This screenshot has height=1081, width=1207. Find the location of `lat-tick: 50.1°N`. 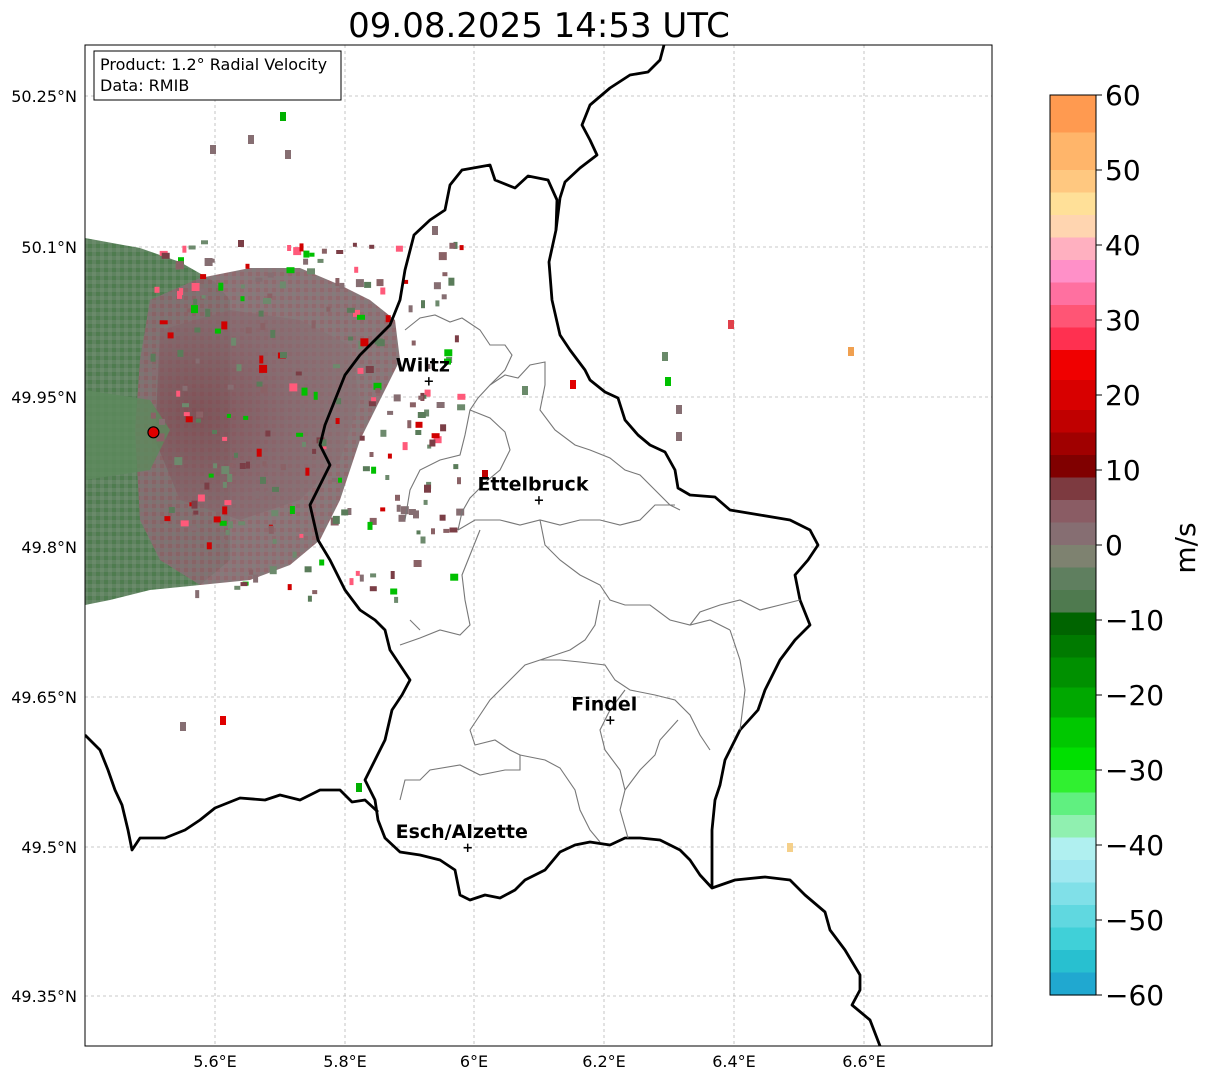

lat-tick: 50.1°N is located at coordinates (49, 247).